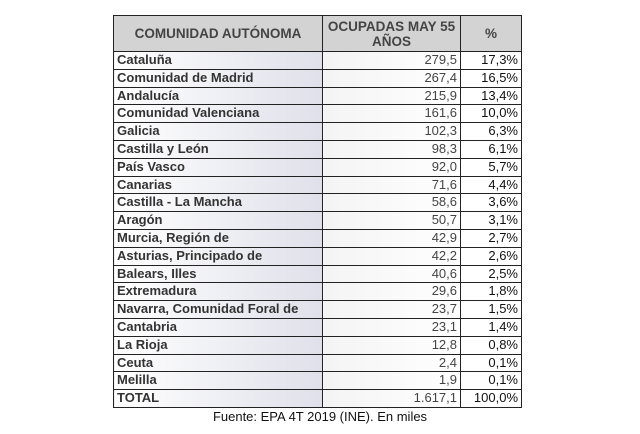 This screenshot has width=640, height=434. I want to click on table-row: Castilla y León 98,3 6,1%, so click(317, 149).